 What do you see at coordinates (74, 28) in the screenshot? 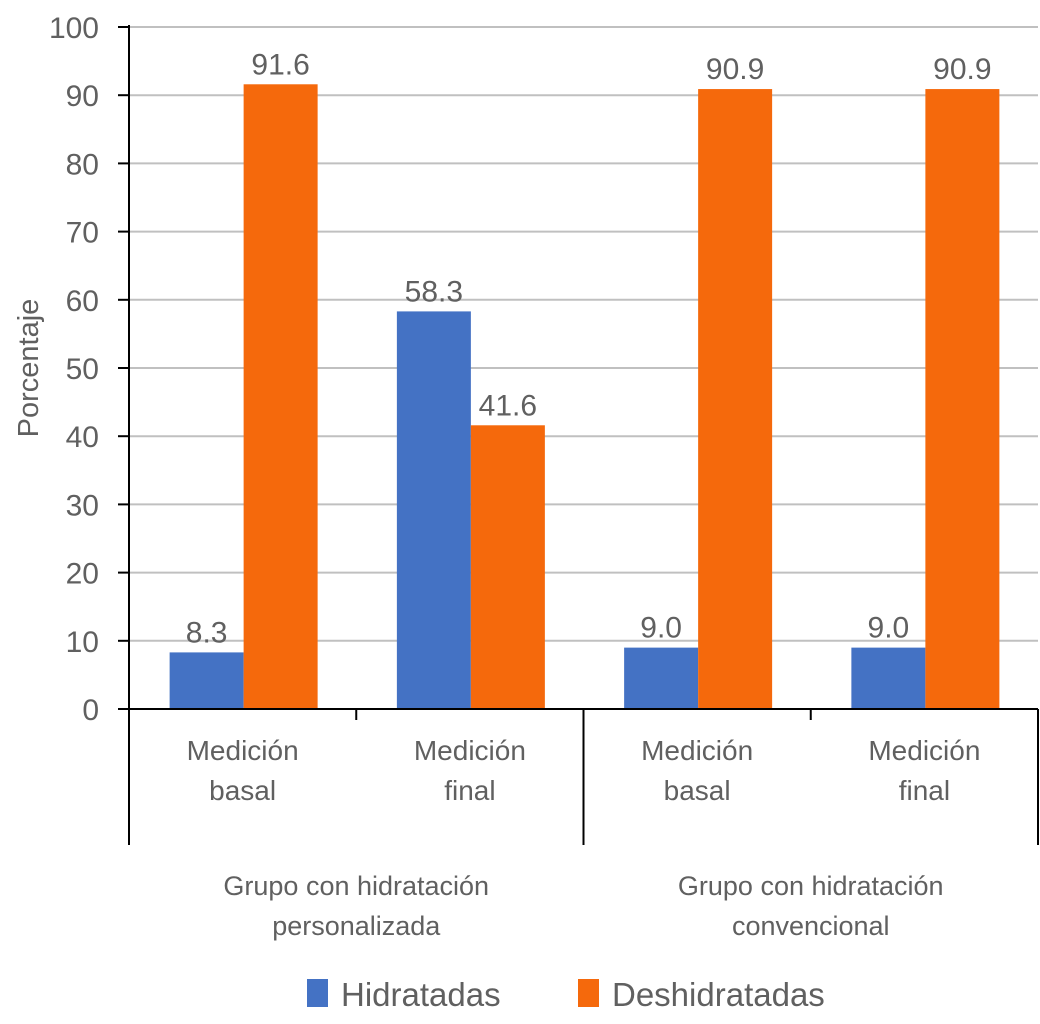
I see `y-tick-label: 100` at bounding box center [74, 28].